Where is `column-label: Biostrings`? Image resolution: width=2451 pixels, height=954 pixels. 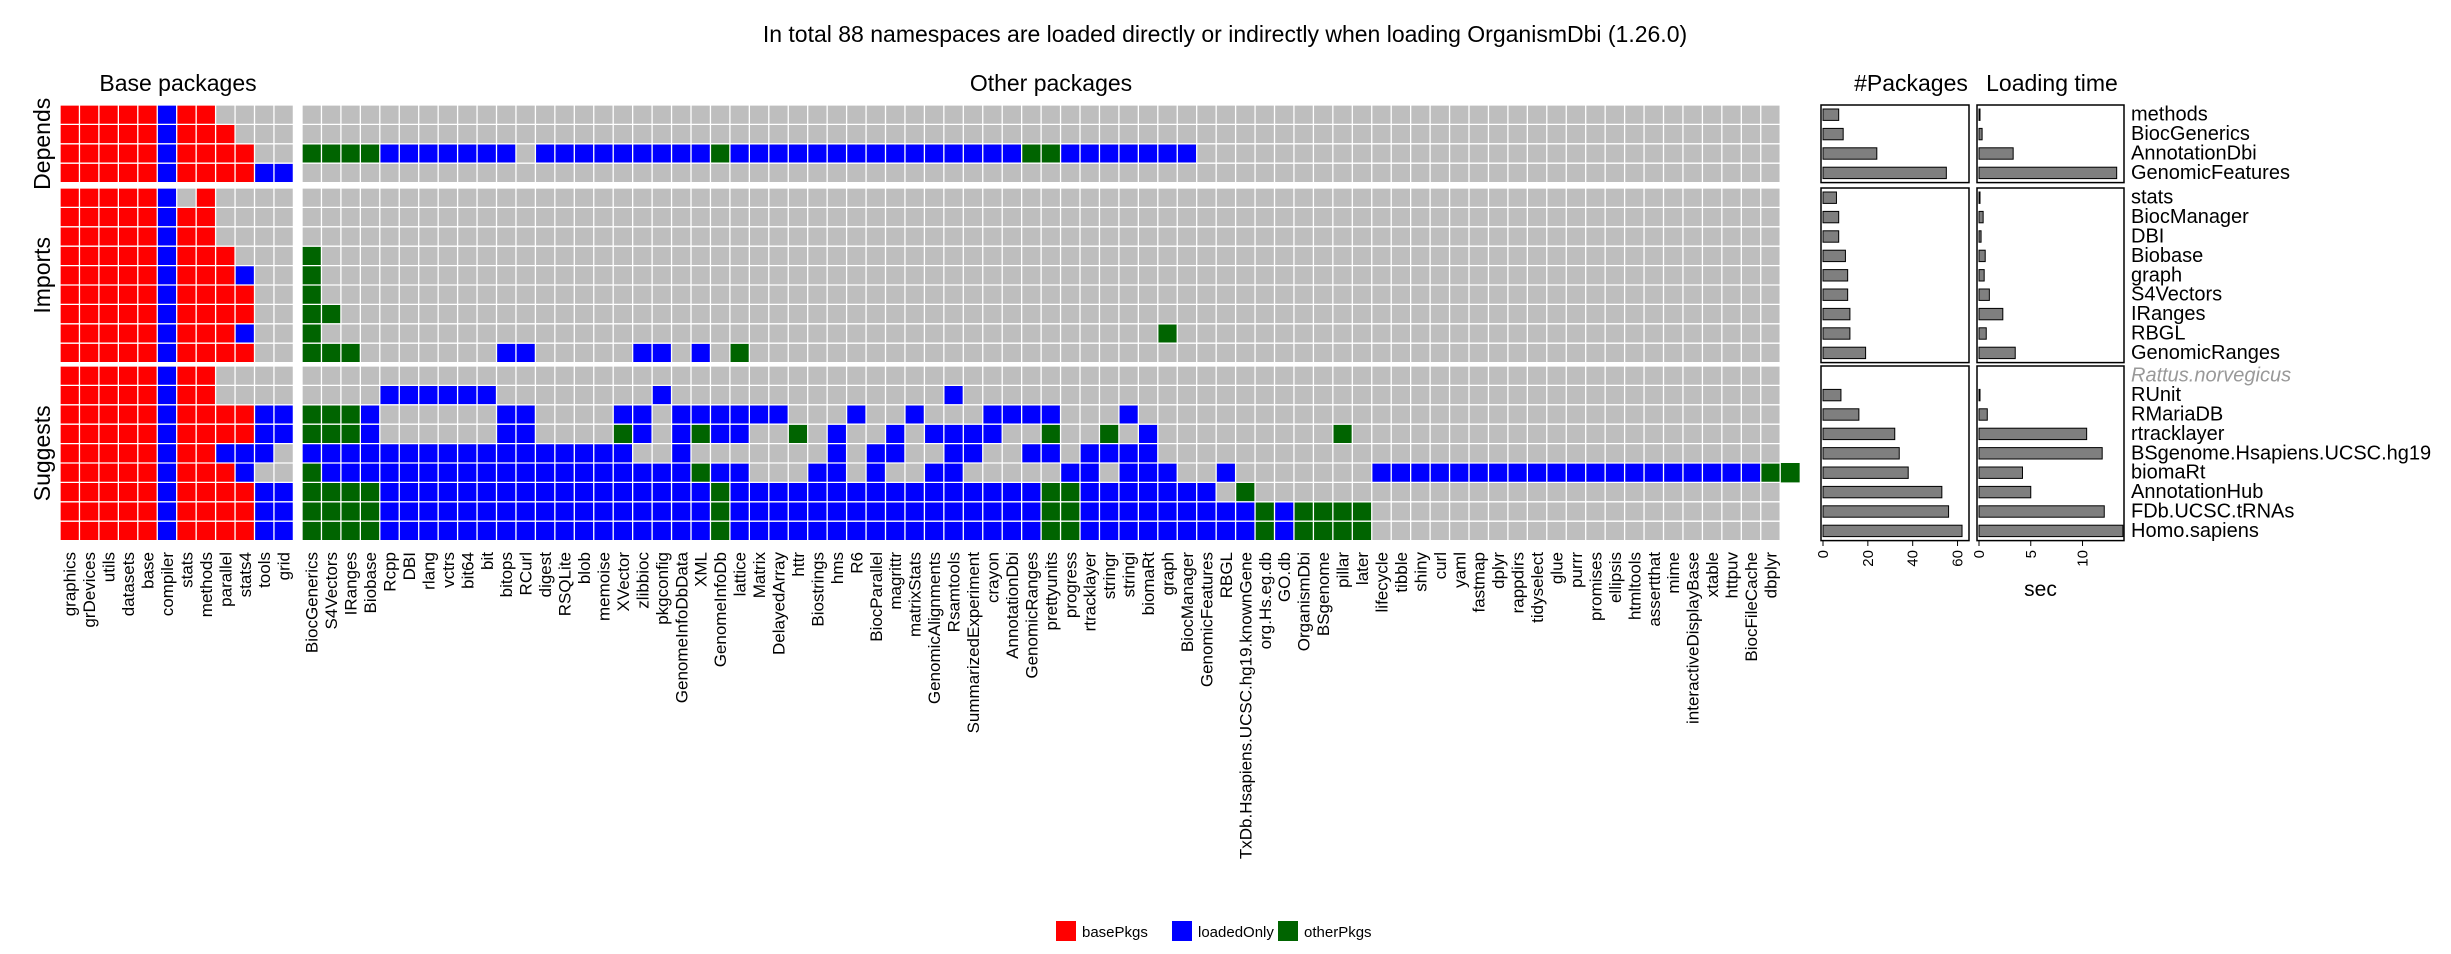
column-label: Biostrings is located at coordinates (817, 589).